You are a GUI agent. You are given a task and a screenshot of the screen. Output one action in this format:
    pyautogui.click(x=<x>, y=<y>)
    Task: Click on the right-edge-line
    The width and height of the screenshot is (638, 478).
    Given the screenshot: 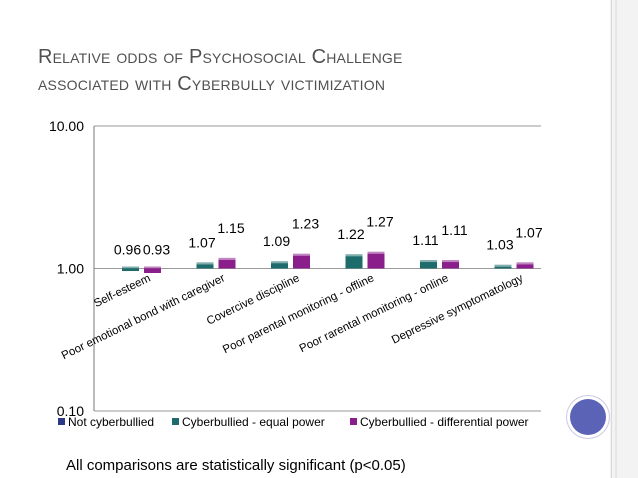 What is the action you would take?
    pyautogui.click(x=611, y=239)
    